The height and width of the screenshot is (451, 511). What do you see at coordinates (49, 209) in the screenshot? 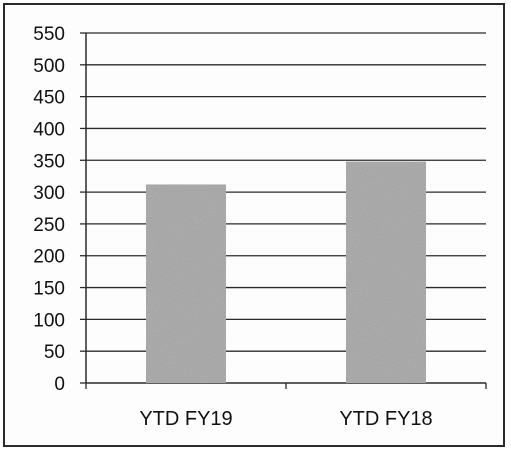
I see `y-tick-labels: 0 50 100 150 200 250 300 350 400 450 500 550` at bounding box center [49, 209].